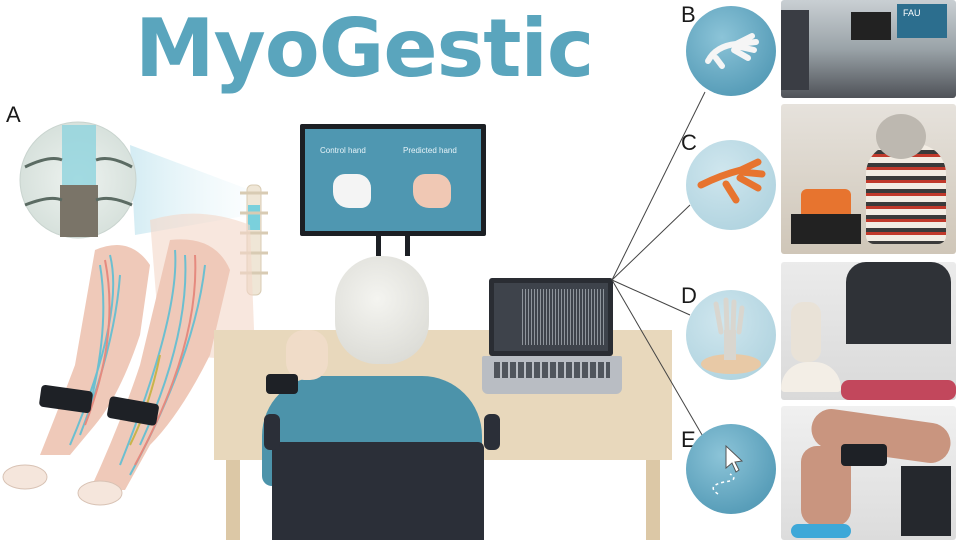  I want to click on photo-d-cushion, so click(898, 390).